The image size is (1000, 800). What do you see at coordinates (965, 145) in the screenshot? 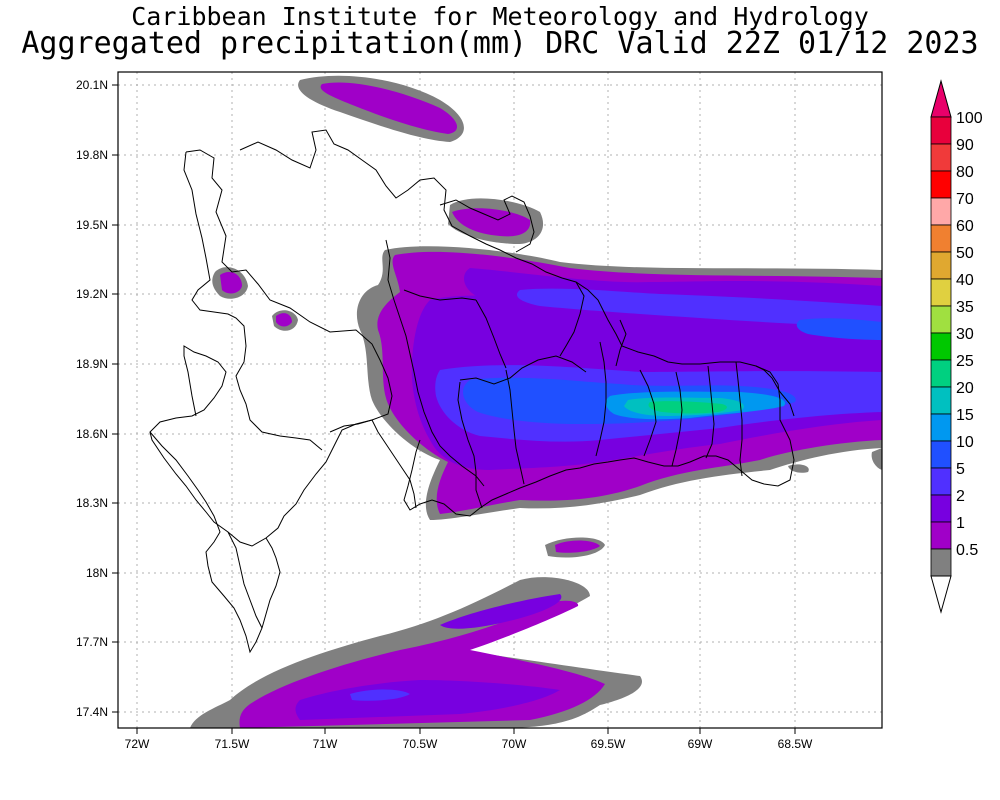
I see `colorbar-label: 90` at bounding box center [965, 145].